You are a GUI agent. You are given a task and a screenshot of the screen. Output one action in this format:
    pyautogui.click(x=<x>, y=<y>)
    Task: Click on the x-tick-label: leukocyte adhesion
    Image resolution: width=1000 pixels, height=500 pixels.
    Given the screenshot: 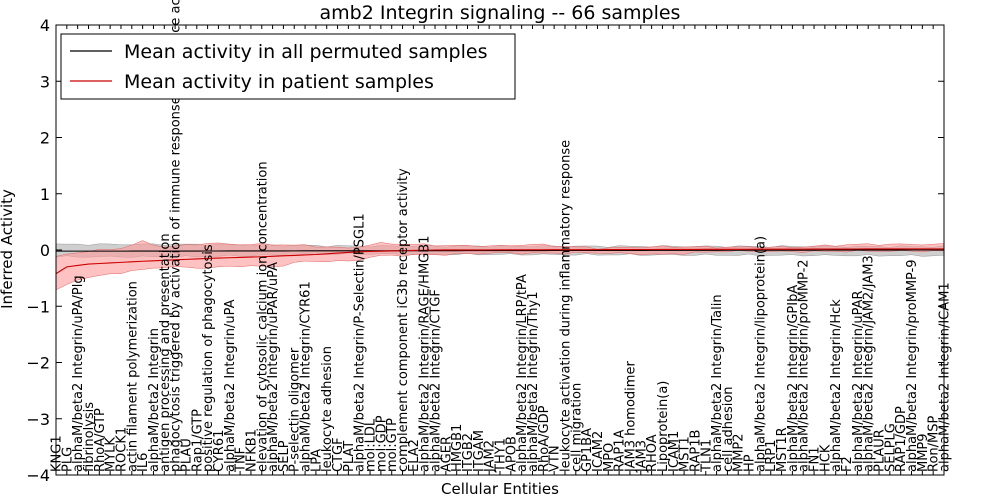 What is the action you would take?
    pyautogui.click(x=327, y=409)
    